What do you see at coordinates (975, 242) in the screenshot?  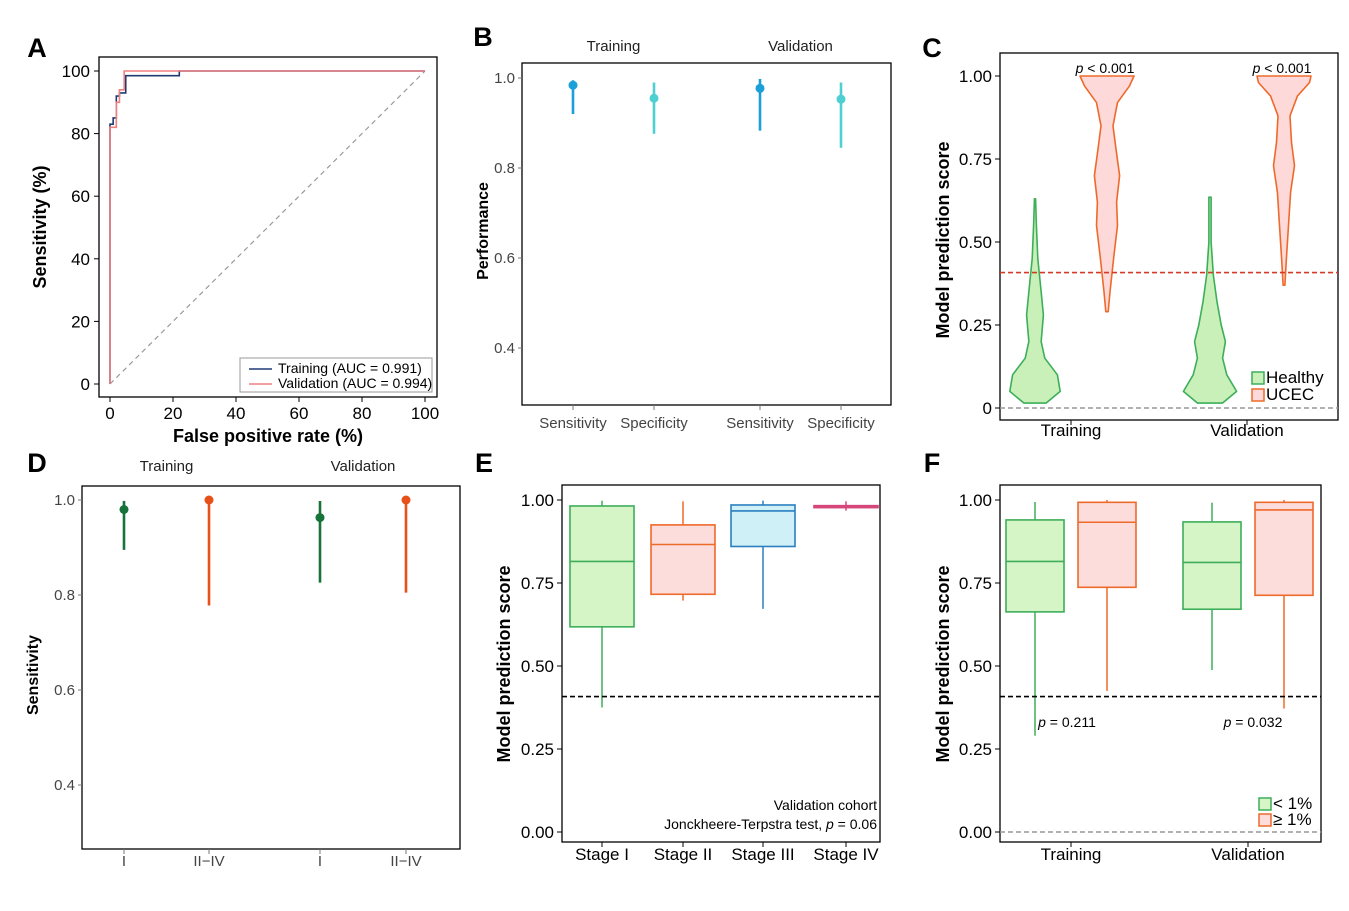 I see `panel-c-ytick-label: 0.50` at bounding box center [975, 242].